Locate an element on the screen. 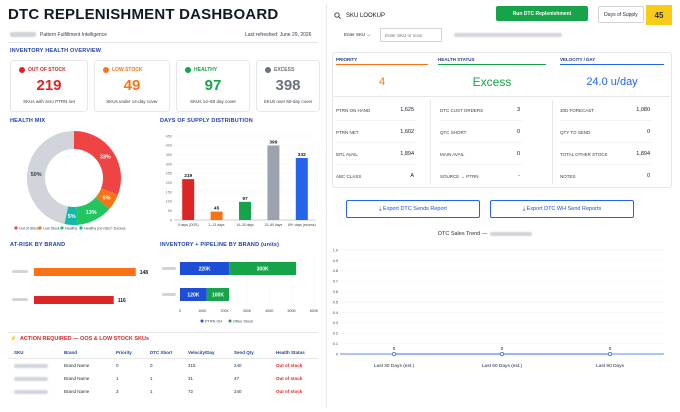 This screenshot has height=412, width=680. metric-label: QTC SHORT is located at coordinates (453, 132).